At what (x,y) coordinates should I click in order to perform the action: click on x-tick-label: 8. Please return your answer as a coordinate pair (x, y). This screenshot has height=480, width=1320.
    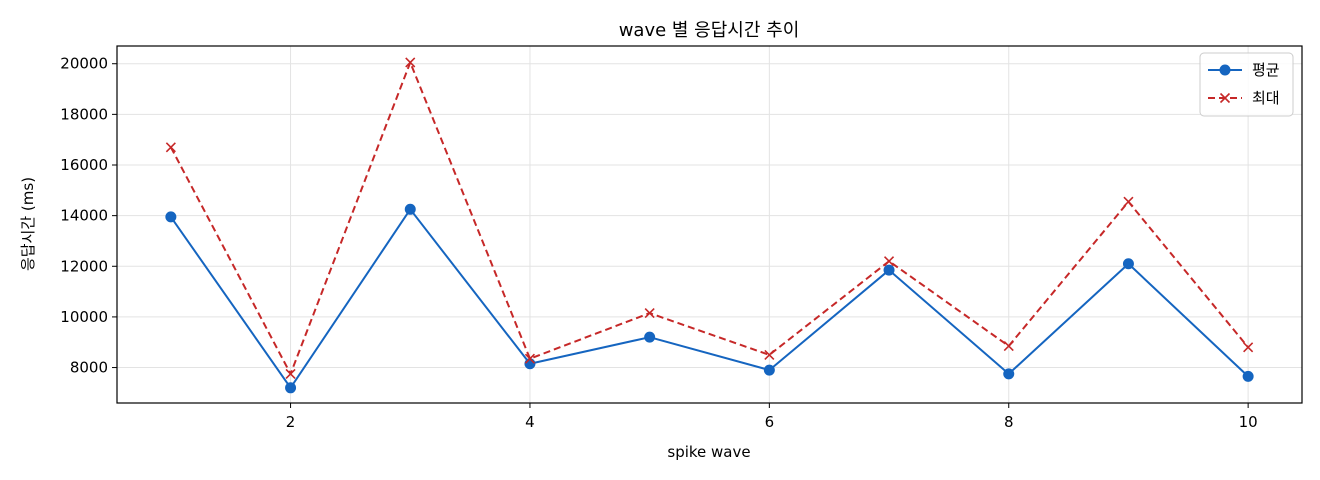
    Looking at the image, I should click on (1009, 422).